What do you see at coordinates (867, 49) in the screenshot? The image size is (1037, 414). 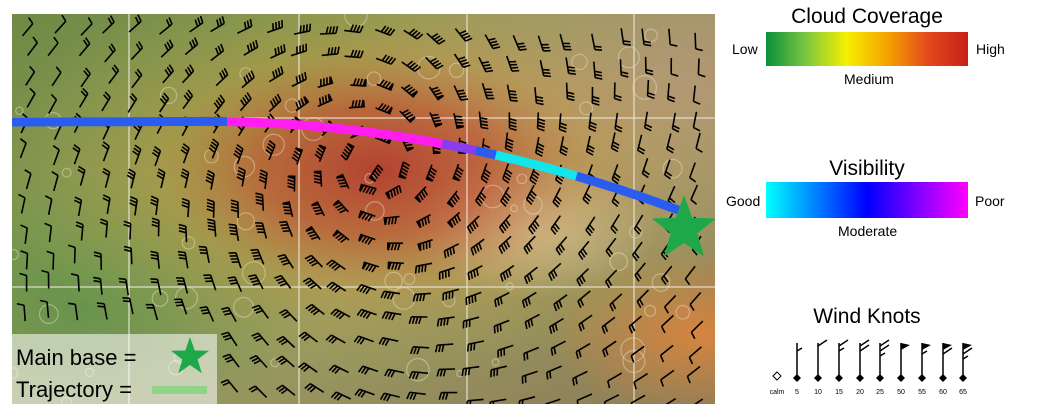 I see `cloud-coverage-colorbar` at bounding box center [867, 49].